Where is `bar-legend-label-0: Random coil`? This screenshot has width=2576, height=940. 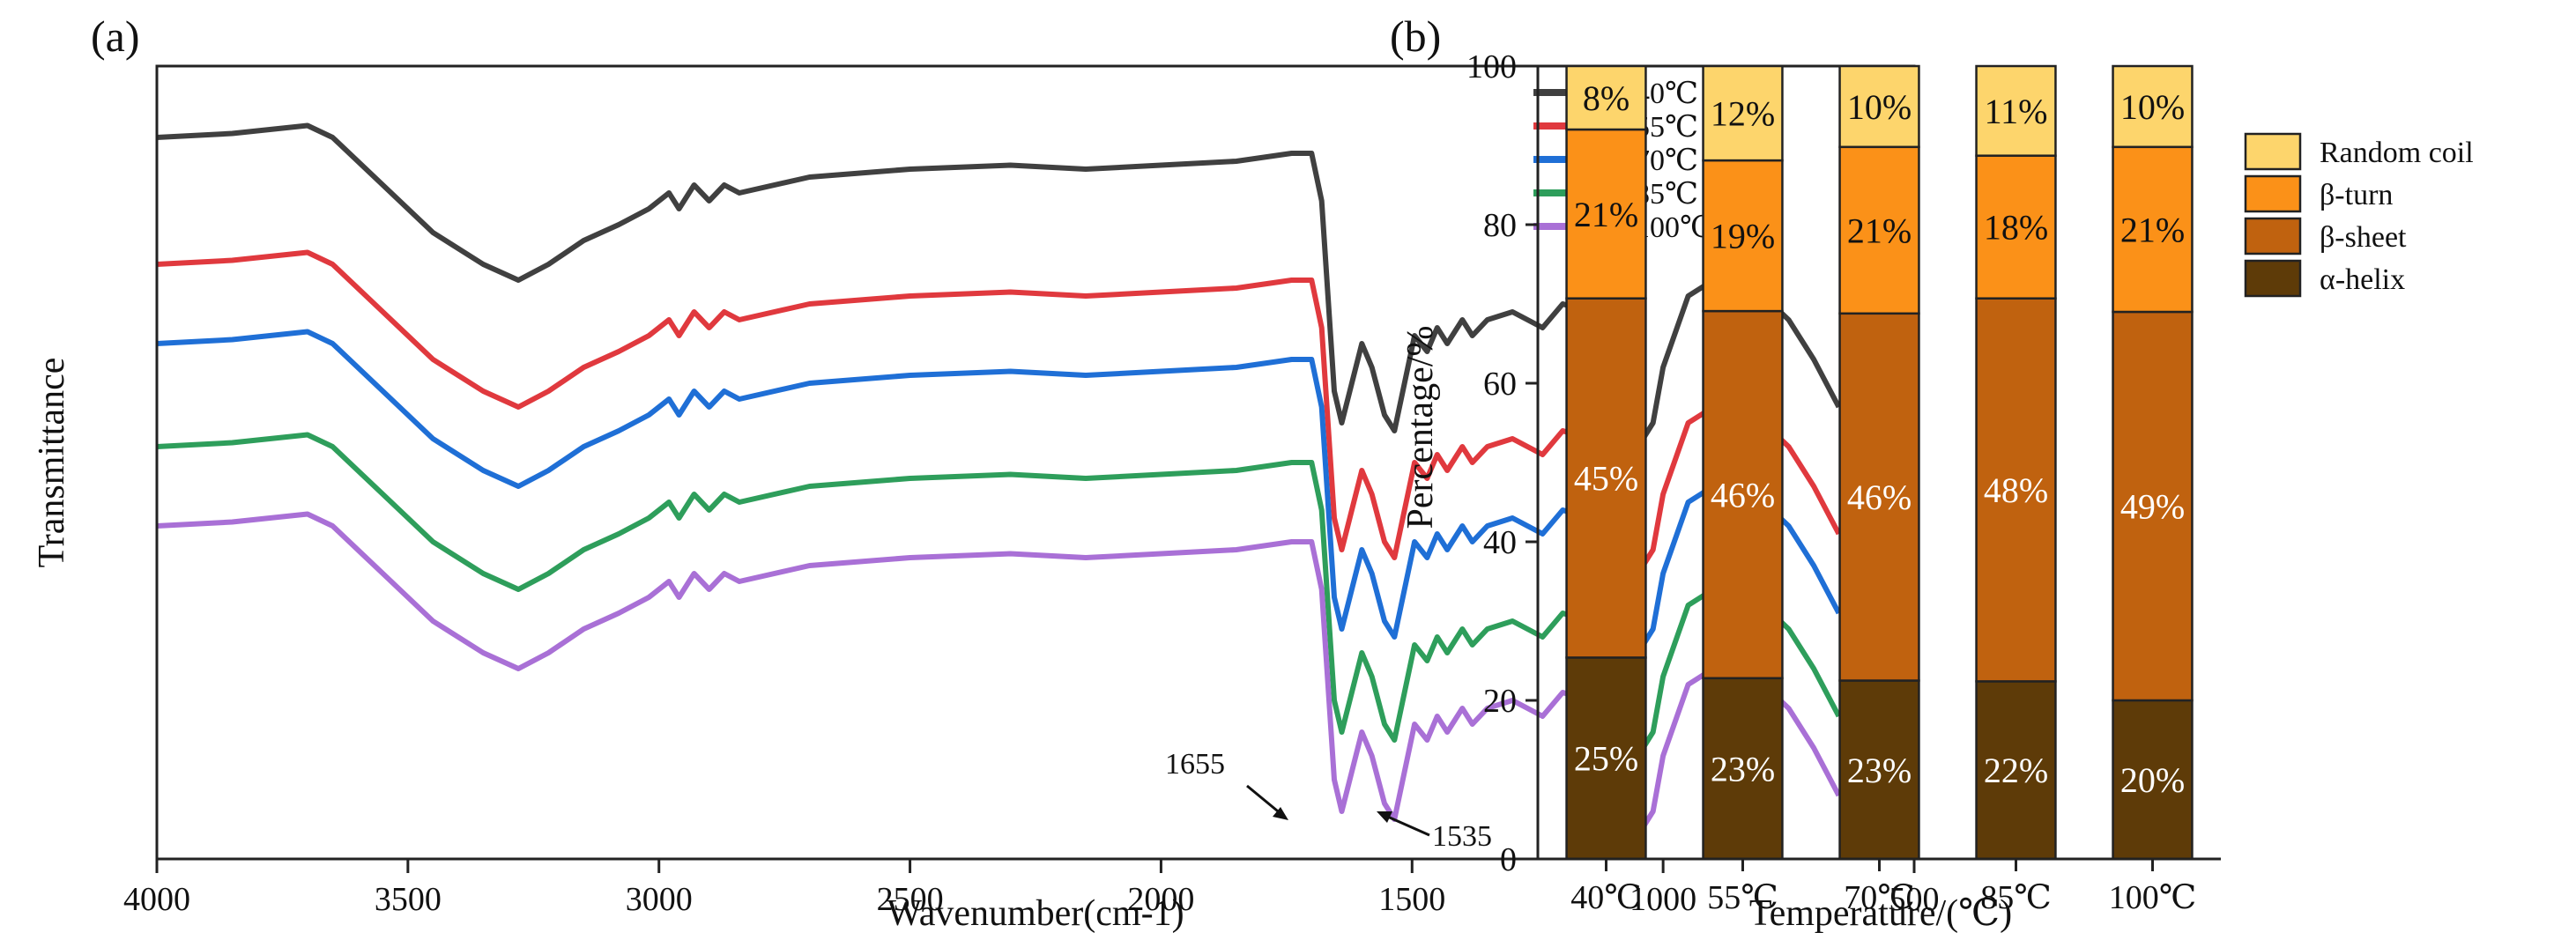
bar-legend-label-0: Random coil is located at coordinates (2397, 153).